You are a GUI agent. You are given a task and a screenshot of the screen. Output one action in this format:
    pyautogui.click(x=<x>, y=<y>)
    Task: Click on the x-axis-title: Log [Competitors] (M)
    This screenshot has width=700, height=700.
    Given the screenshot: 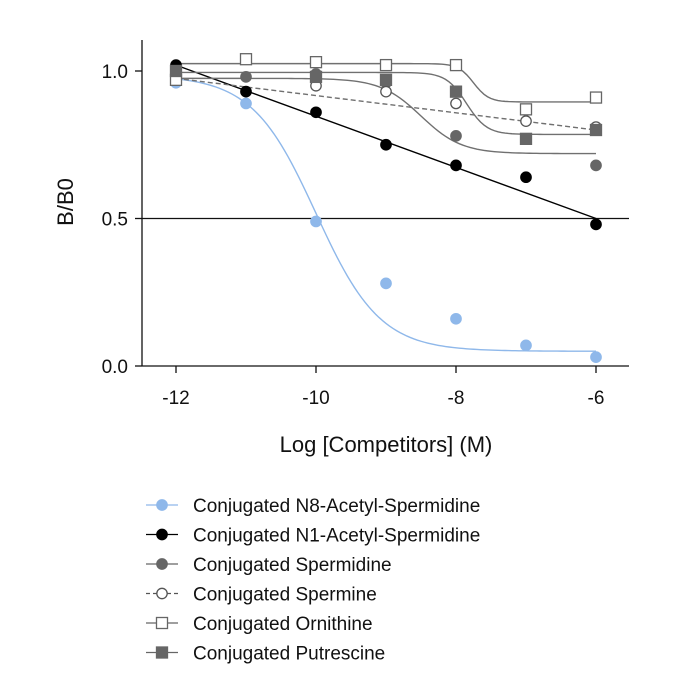 What is the action you would take?
    pyautogui.click(x=386, y=444)
    